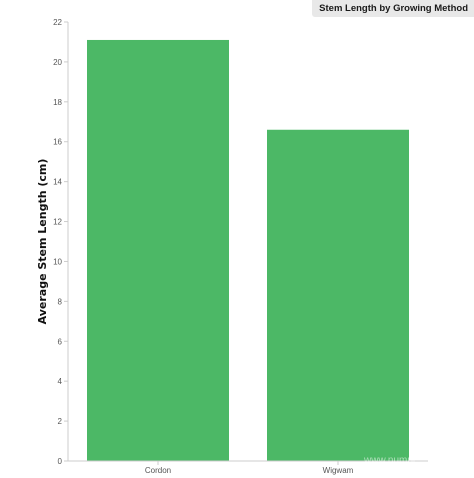 The width and height of the screenshot is (474, 478). What do you see at coordinates (60, 242) in the screenshot?
I see `y-axis-ticks: 0 2 4 6 8 10 12 14 16 18 20 22` at bounding box center [60, 242].